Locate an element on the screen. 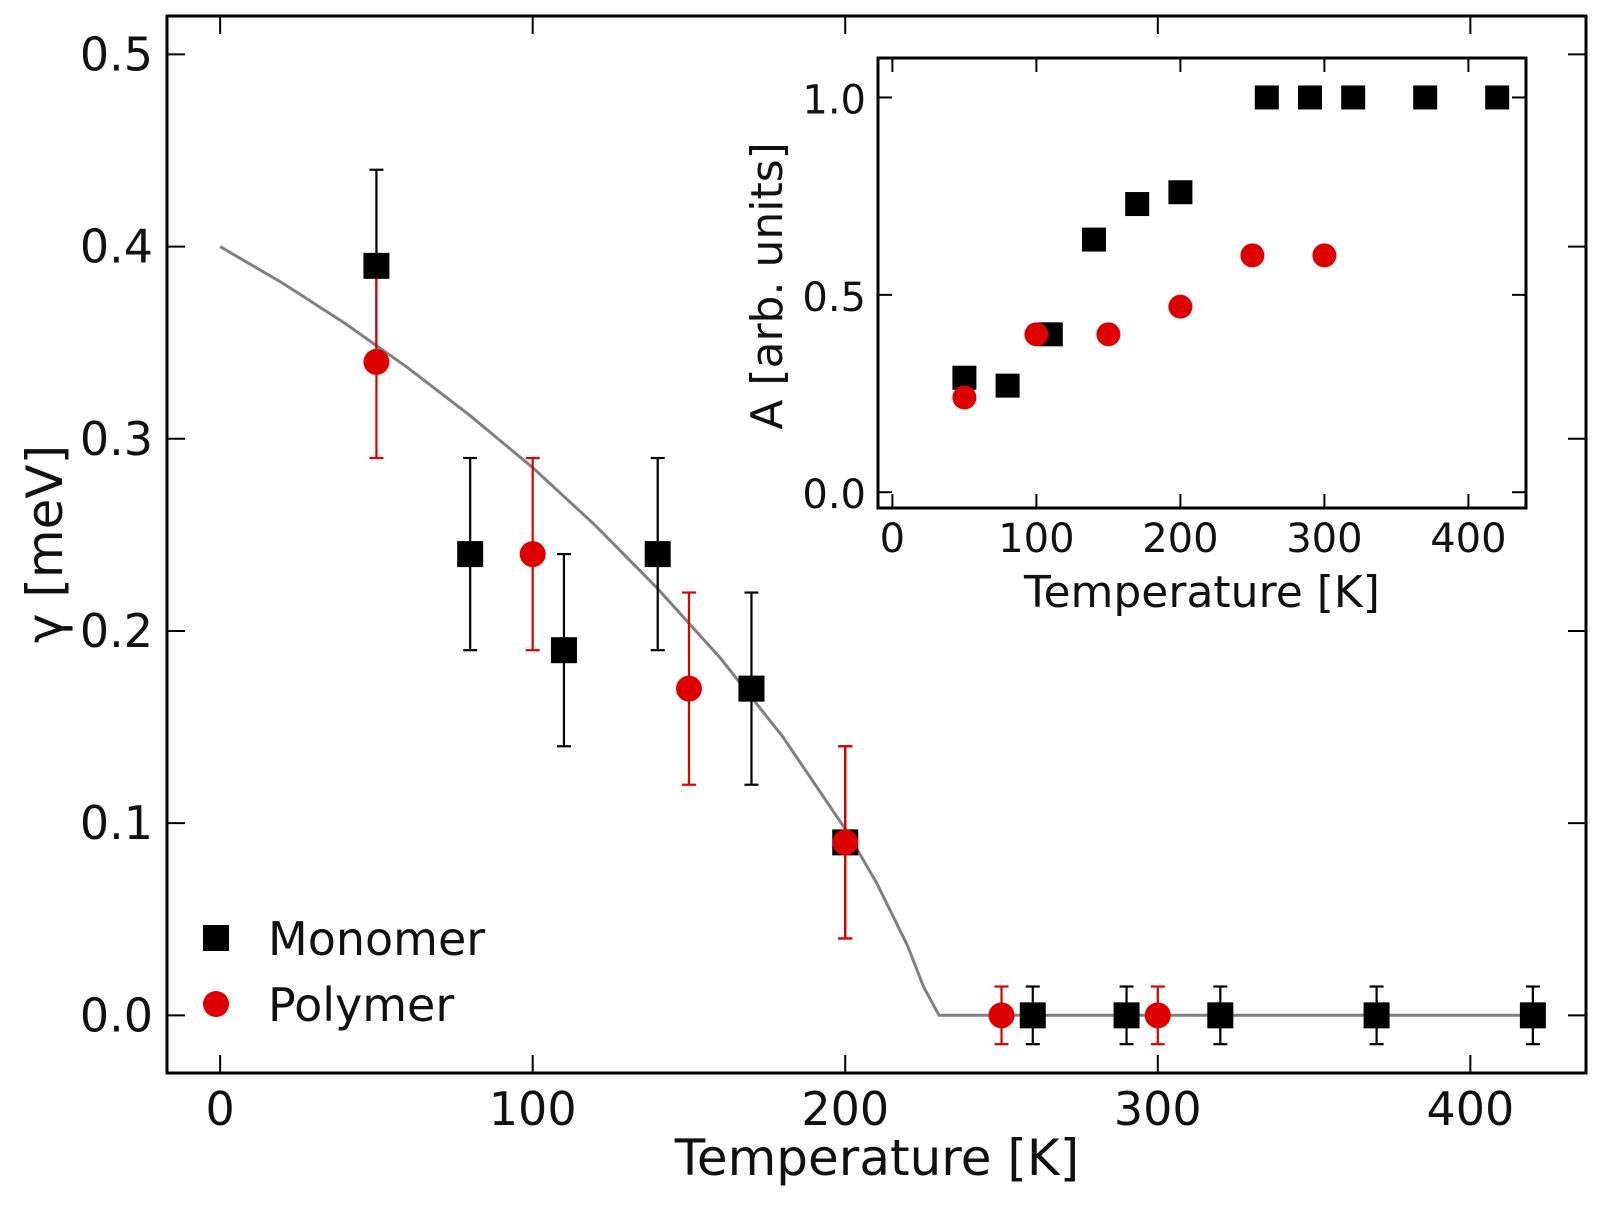 The image size is (1600, 1205). main-x-axis-label: Temperature [K] is located at coordinates (876, 1158).